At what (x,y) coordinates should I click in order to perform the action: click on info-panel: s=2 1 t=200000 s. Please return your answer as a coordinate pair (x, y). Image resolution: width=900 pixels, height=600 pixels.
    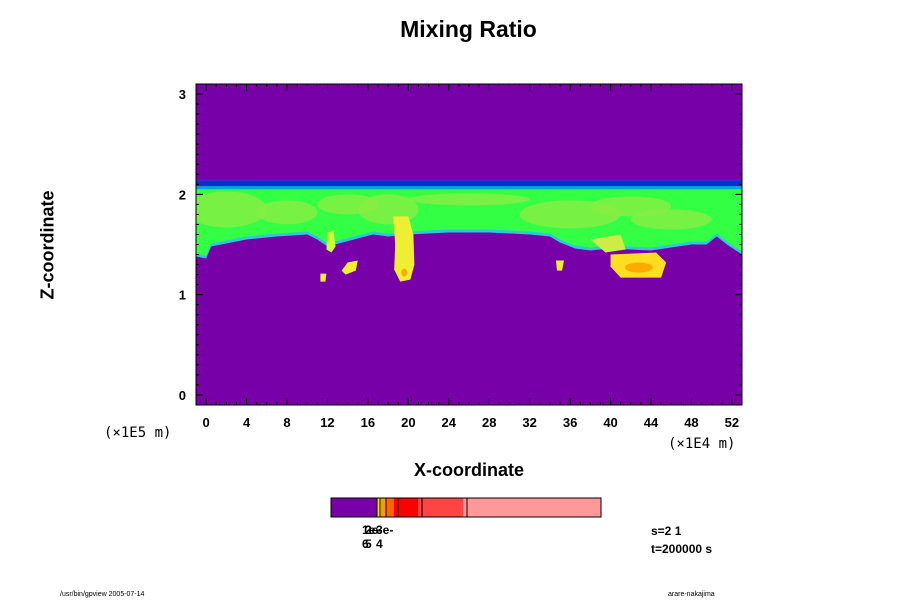
    Looking at the image, I should click on (681, 540).